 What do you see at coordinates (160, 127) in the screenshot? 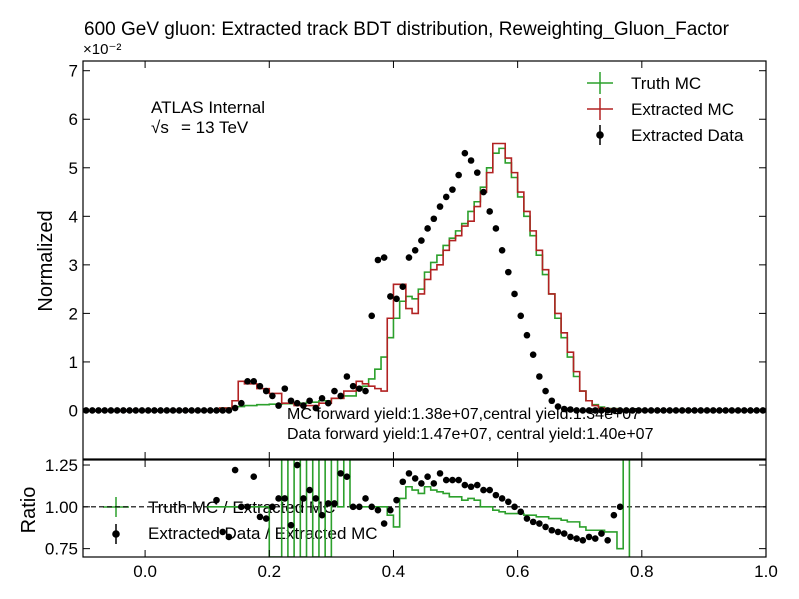
I see `energy-sqrt-label: √s` at bounding box center [160, 127].